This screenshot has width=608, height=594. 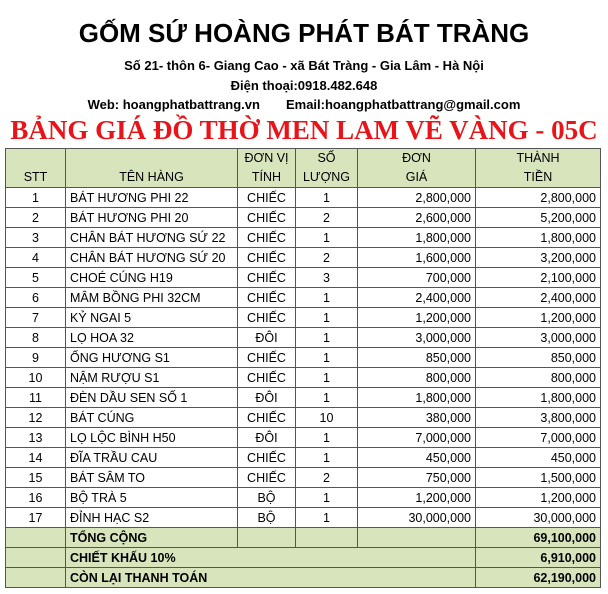 What do you see at coordinates (416, 257) in the screenshot?
I see `cell: 1,600,000` at bounding box center [416, 257].